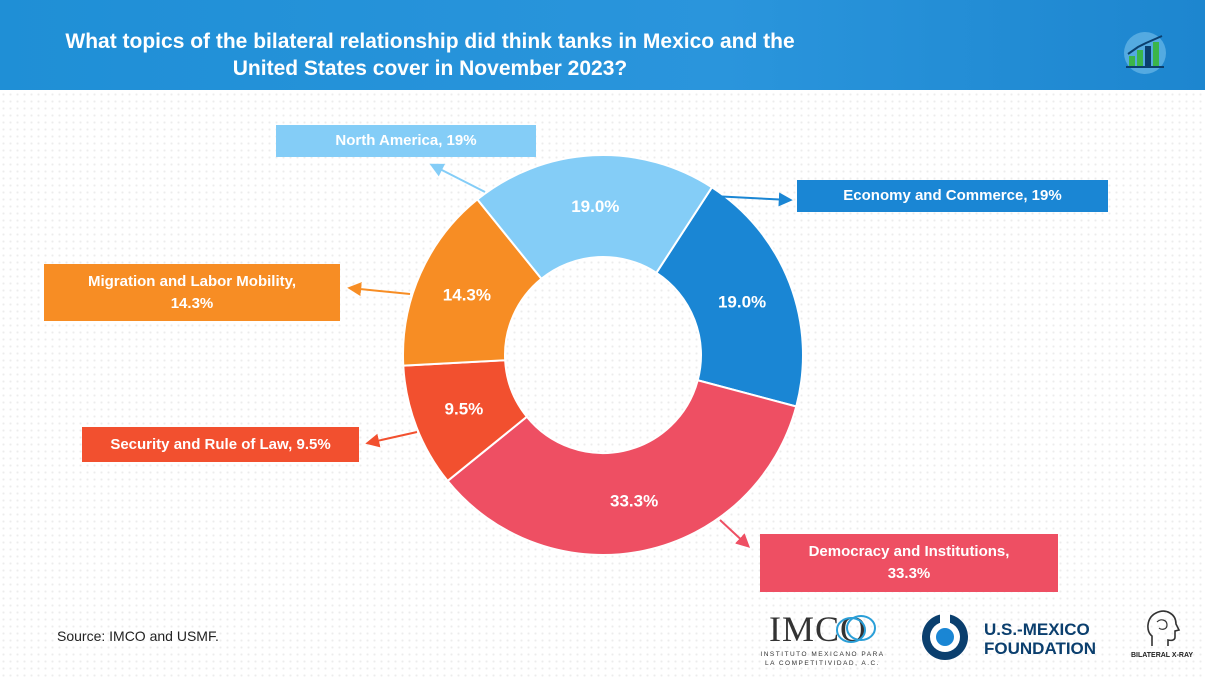 The height and width of the screenshot is (679, 1205). I want to click on usmf-emblem-icon, so click(945, 636).